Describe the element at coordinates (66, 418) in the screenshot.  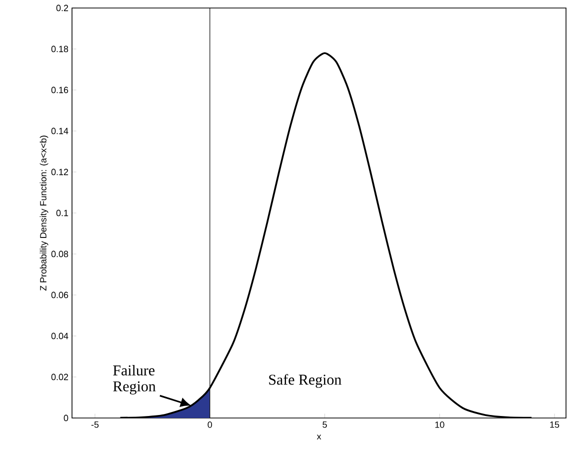
I see `y-tick-label: 0` at that location.